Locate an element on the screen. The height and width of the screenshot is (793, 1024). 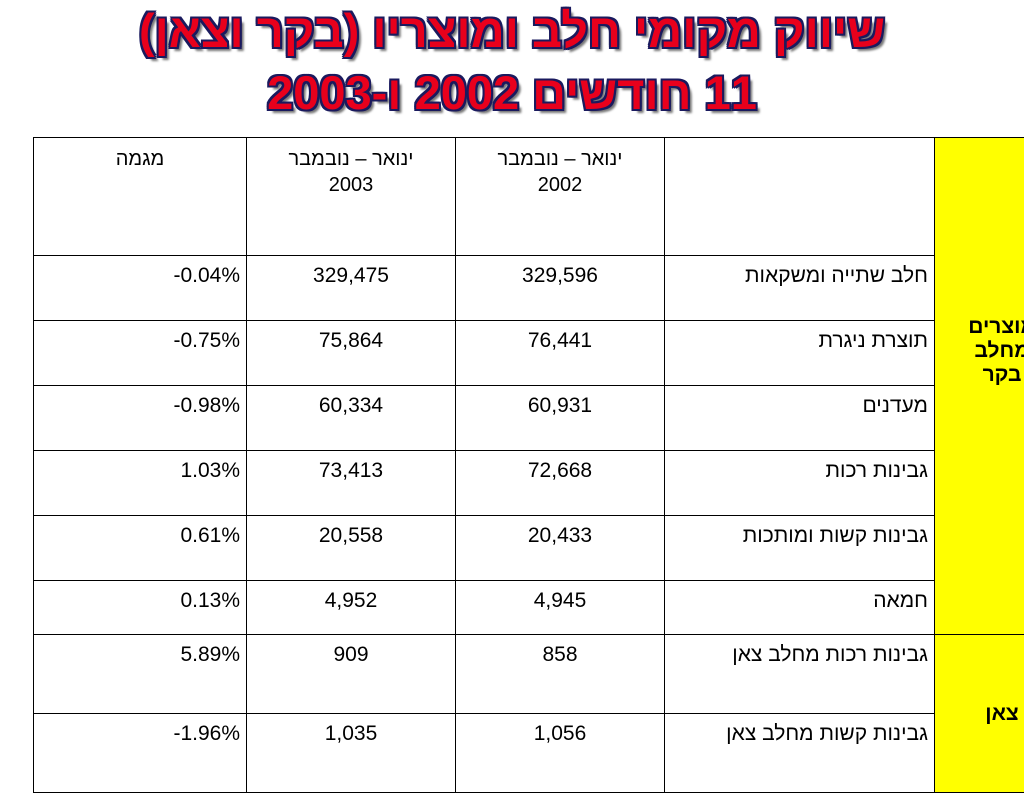
cell-text: גבינות רכות is located at coordinates (877, 470).